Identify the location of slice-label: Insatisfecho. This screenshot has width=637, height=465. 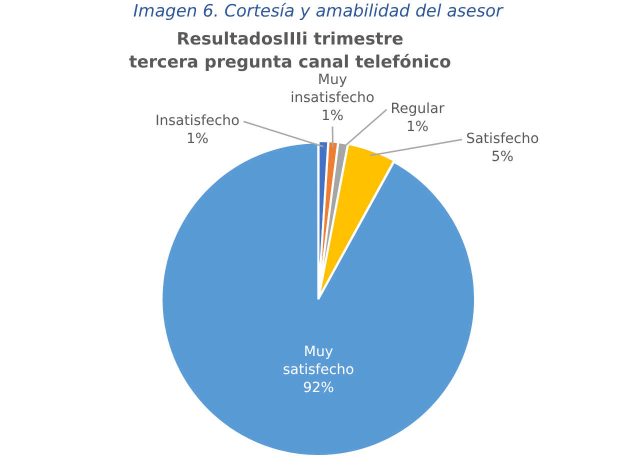
(197, 121).